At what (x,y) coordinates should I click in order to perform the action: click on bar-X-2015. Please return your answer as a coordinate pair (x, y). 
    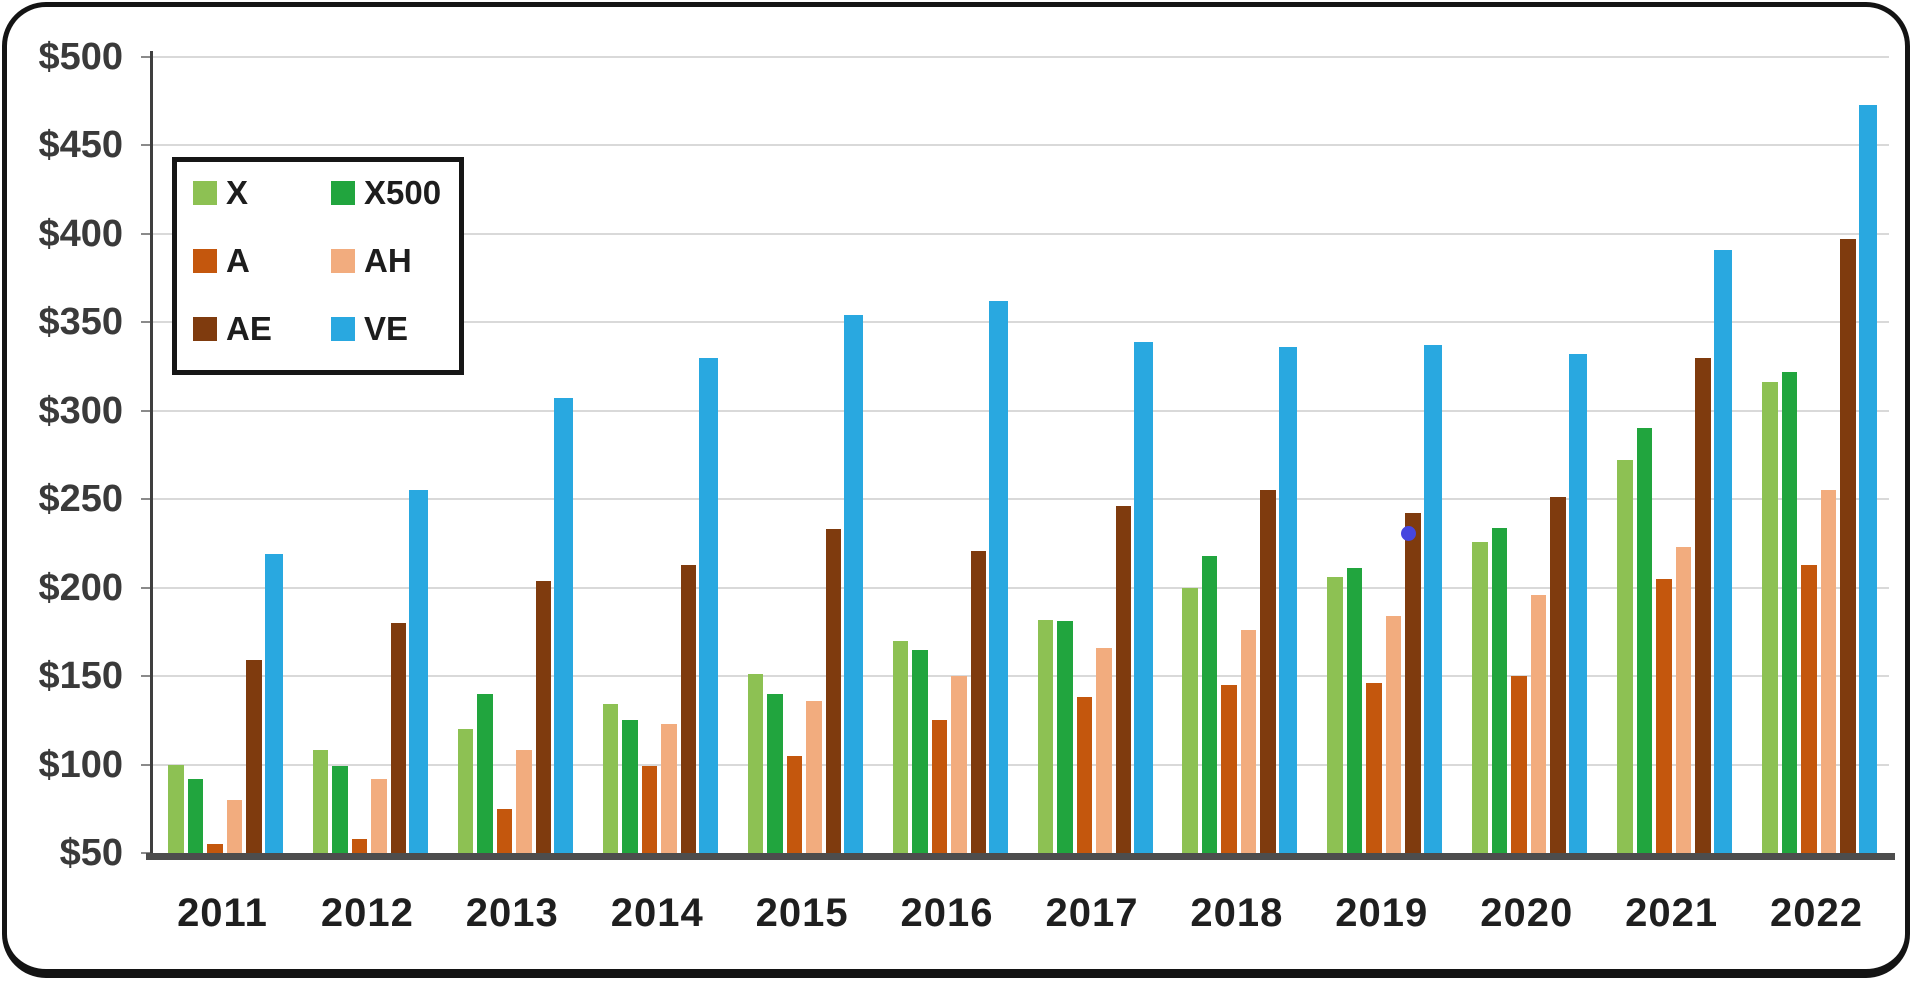
    Looking at the image, I should click on (755, 763).